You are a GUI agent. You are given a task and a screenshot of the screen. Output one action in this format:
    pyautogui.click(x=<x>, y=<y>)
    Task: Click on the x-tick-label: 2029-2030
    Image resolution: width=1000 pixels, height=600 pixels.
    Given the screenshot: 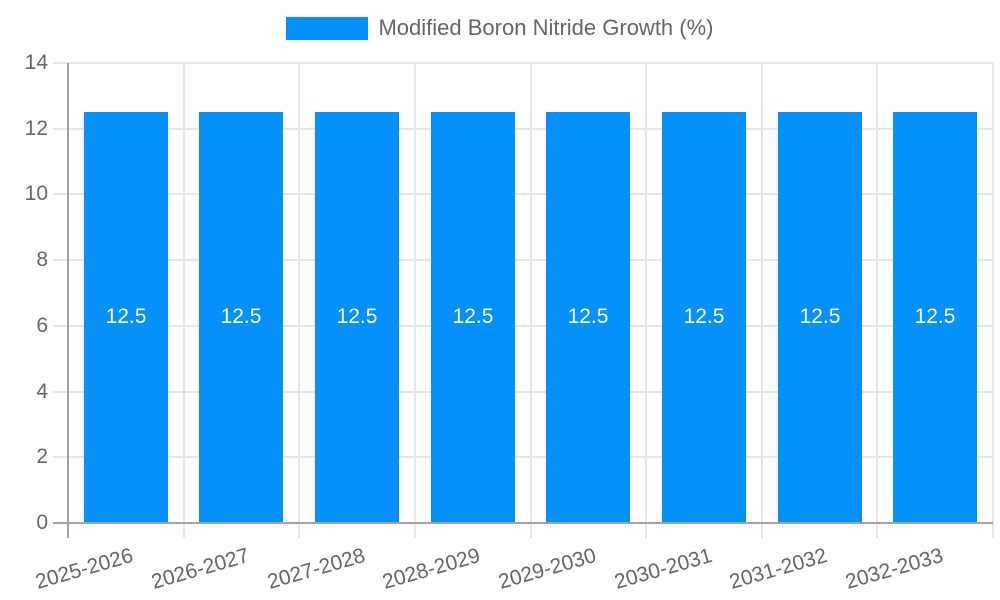 What is the action you would take?
    pyautogui.click(x=547, y=569)
    